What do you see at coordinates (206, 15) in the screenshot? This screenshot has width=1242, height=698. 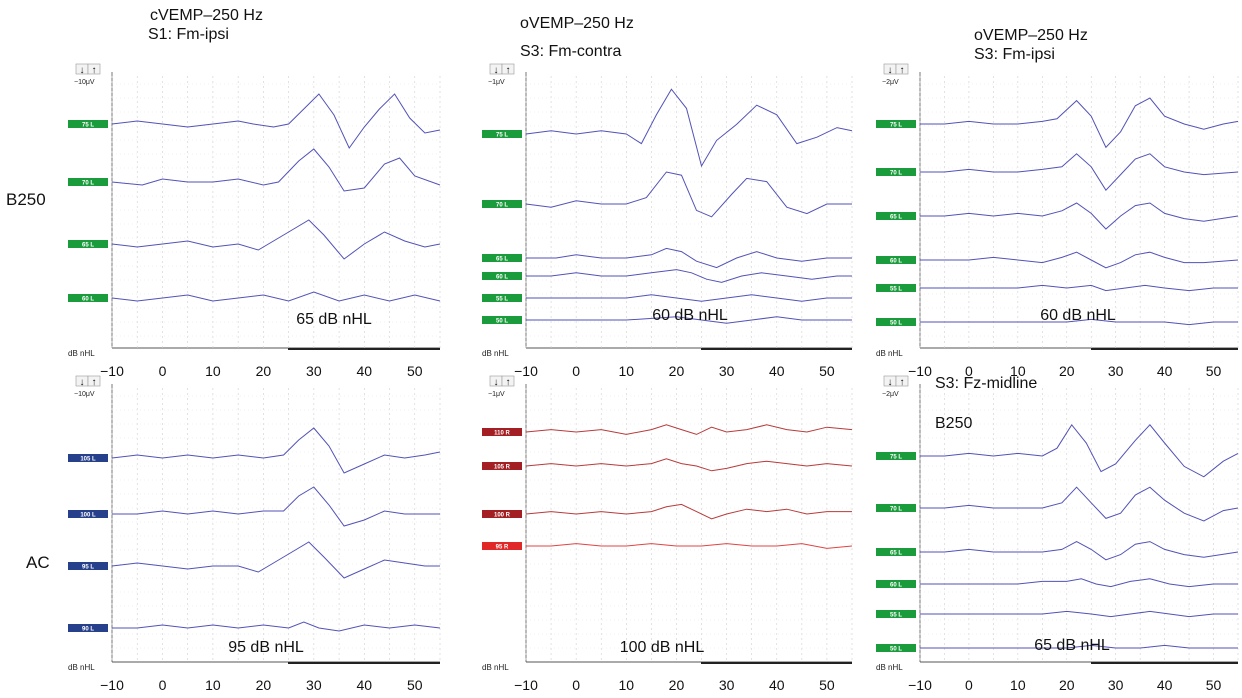 I see `panel-1-title: cVEMP–250 Hz` at bounding box center [206, 15].